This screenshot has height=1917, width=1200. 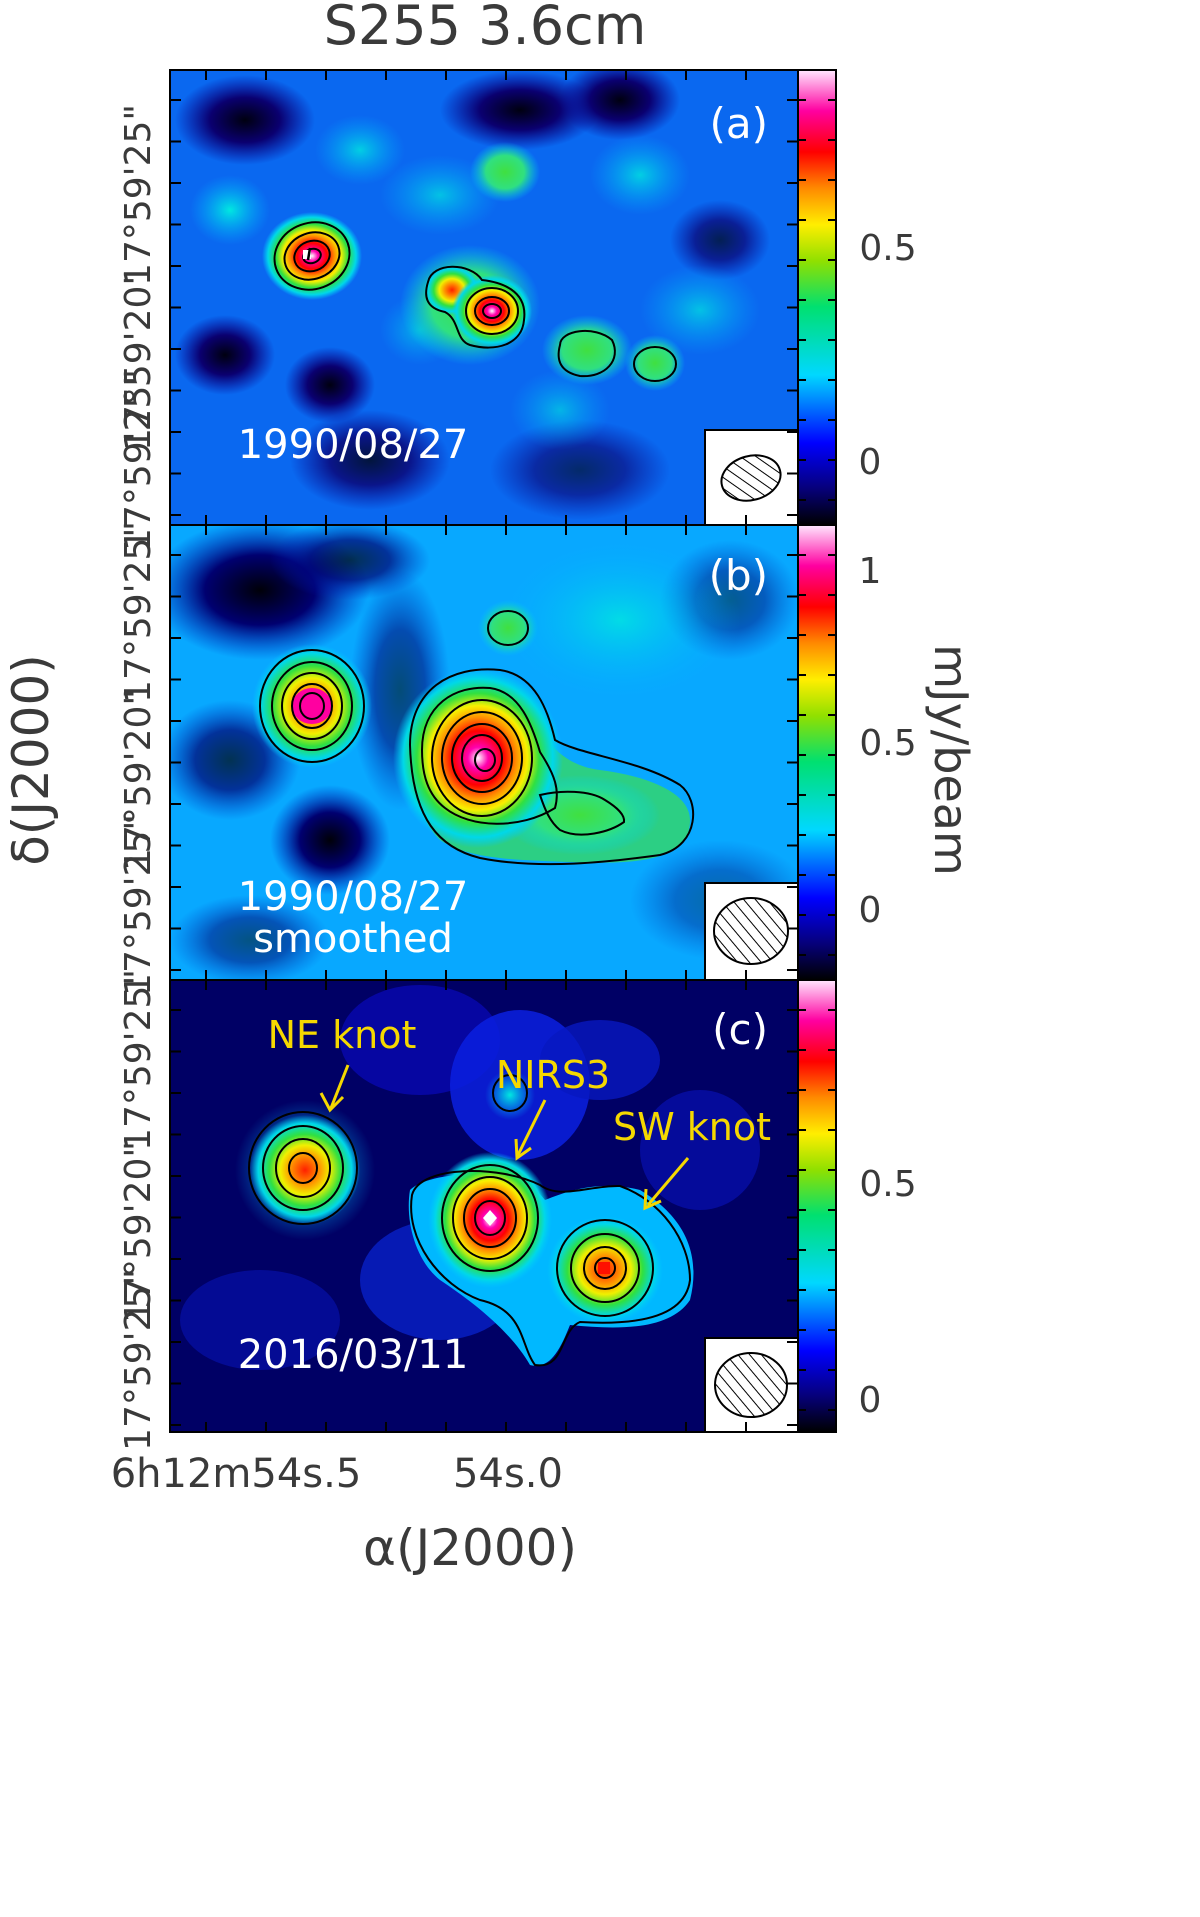 I want to click on colorbar-label: mJy/beam, so click(x=951, y=760).